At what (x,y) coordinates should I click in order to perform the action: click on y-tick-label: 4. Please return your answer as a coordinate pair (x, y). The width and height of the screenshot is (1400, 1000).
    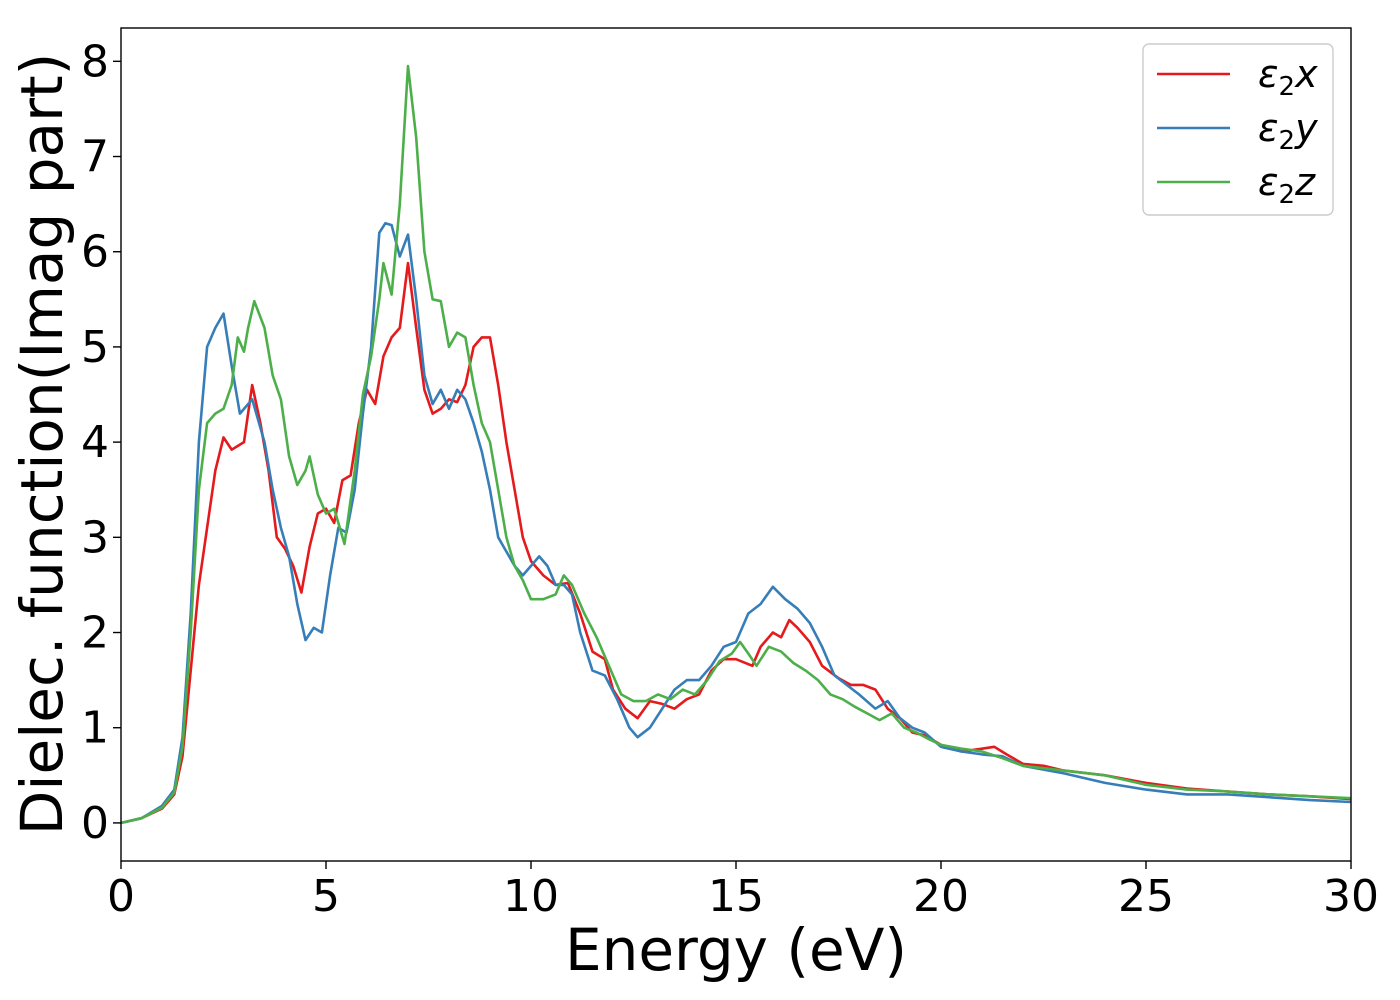
    Looking at the image, I should click on (95, 442).